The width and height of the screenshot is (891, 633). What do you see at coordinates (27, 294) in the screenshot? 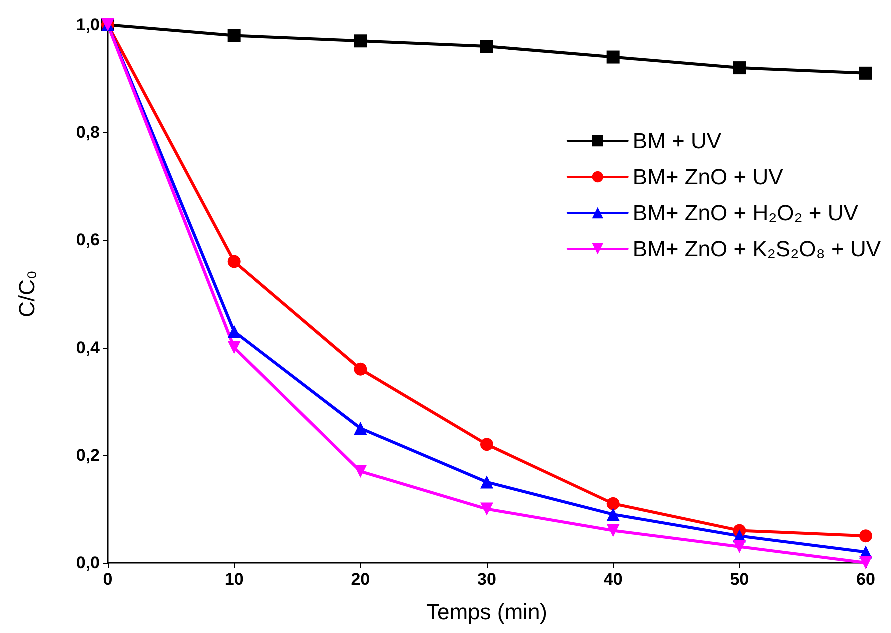
I see `y-axis-title: C/C₀` at bounding box center [27, 294].